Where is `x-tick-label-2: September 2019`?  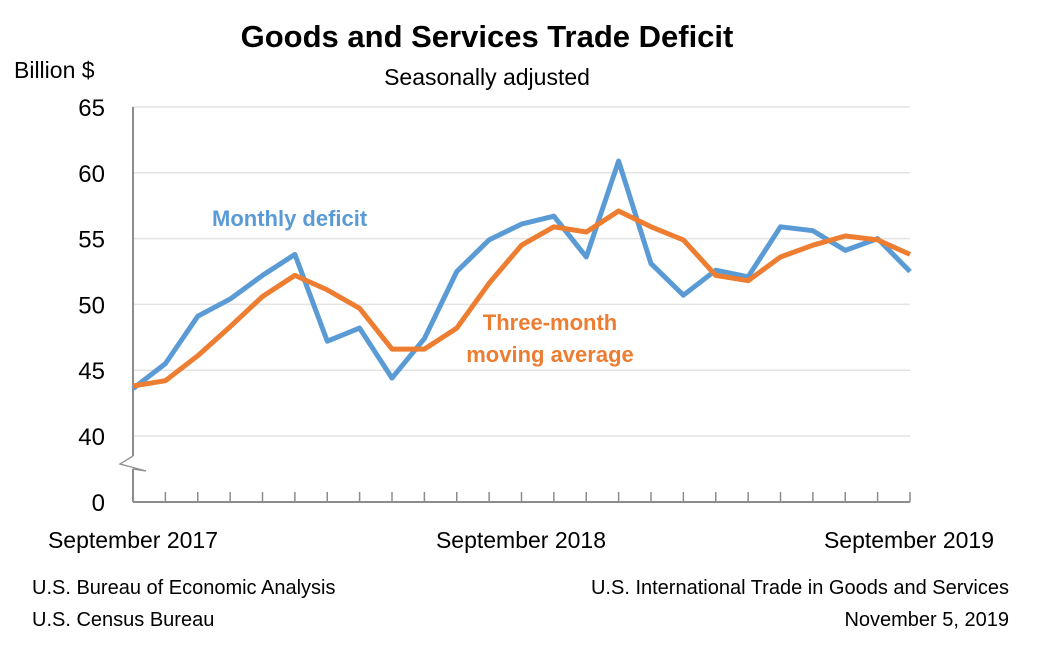 x-tick-label-2: September 2019 is located at coordinates (909, 540).